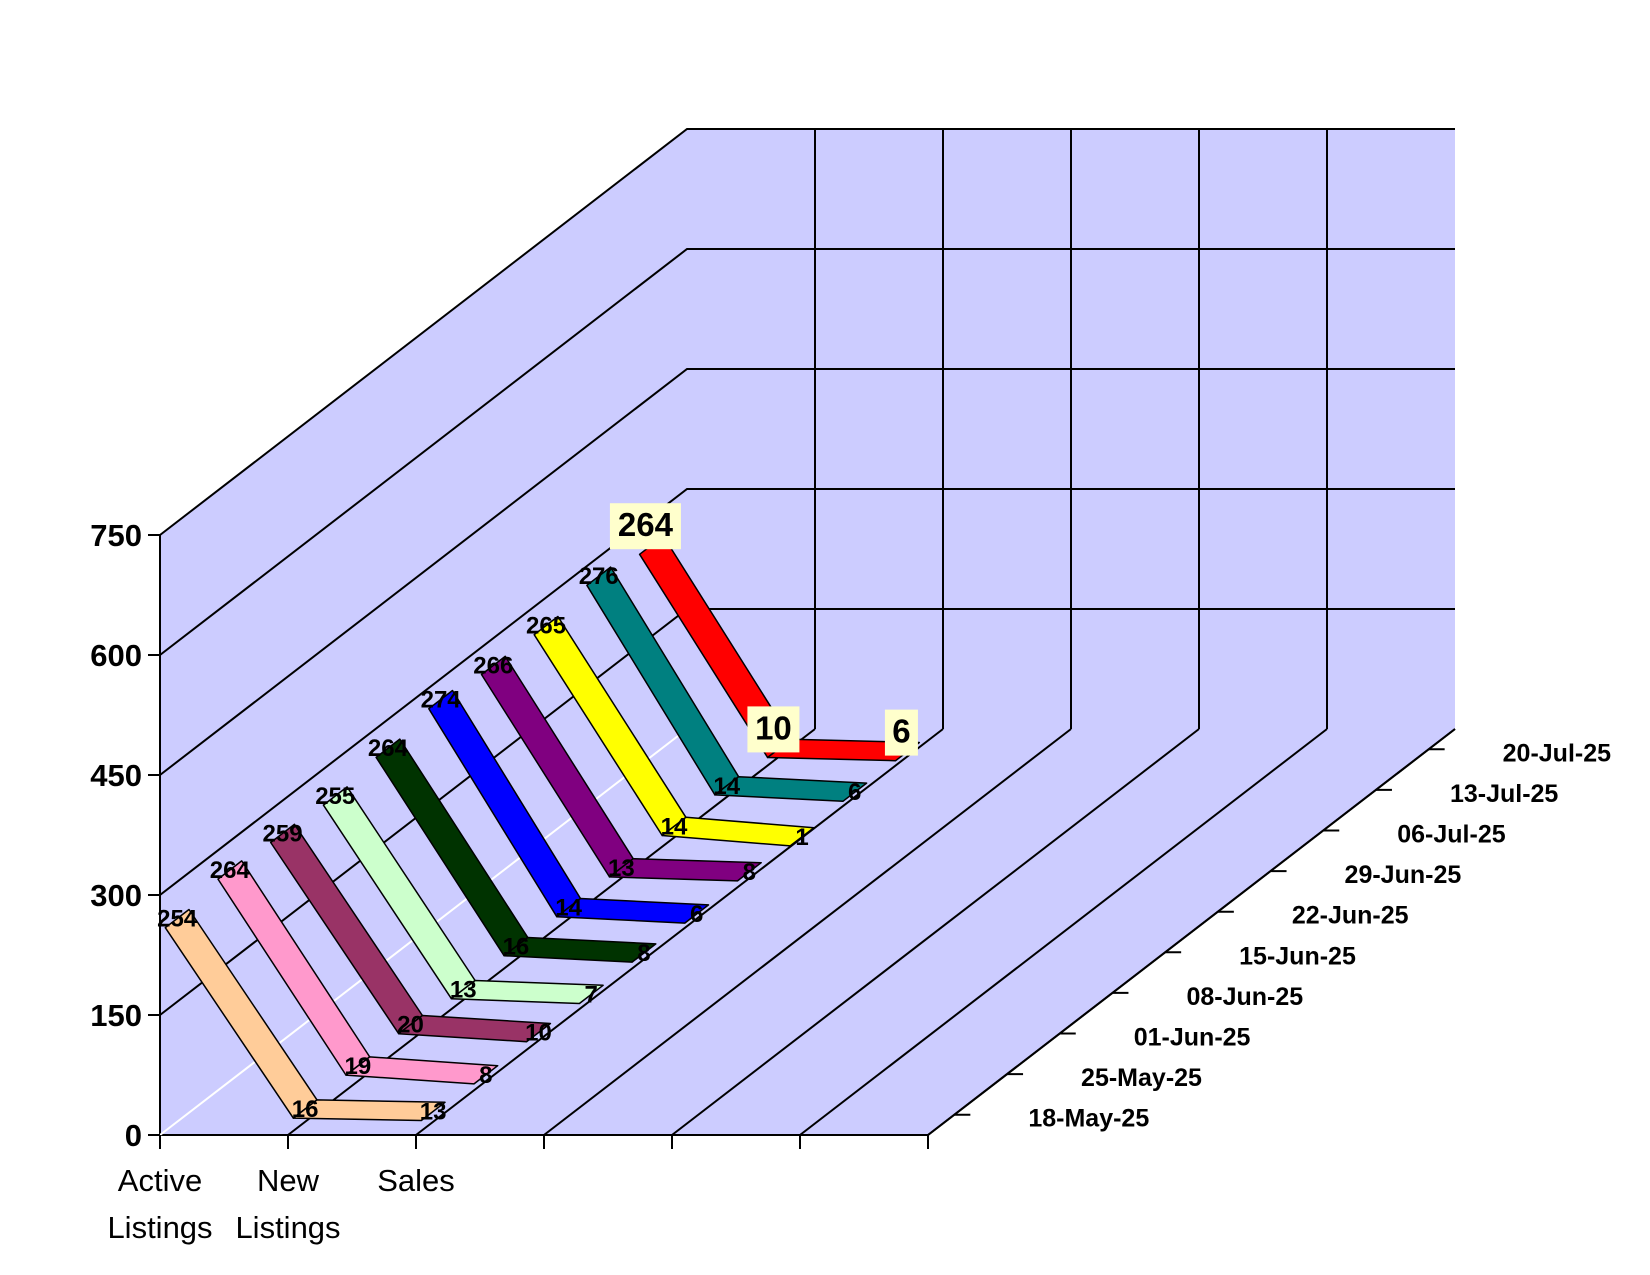  Describe the element at coordinates (493, 665) in the screenshot. I see `data-label: 266` at that location.